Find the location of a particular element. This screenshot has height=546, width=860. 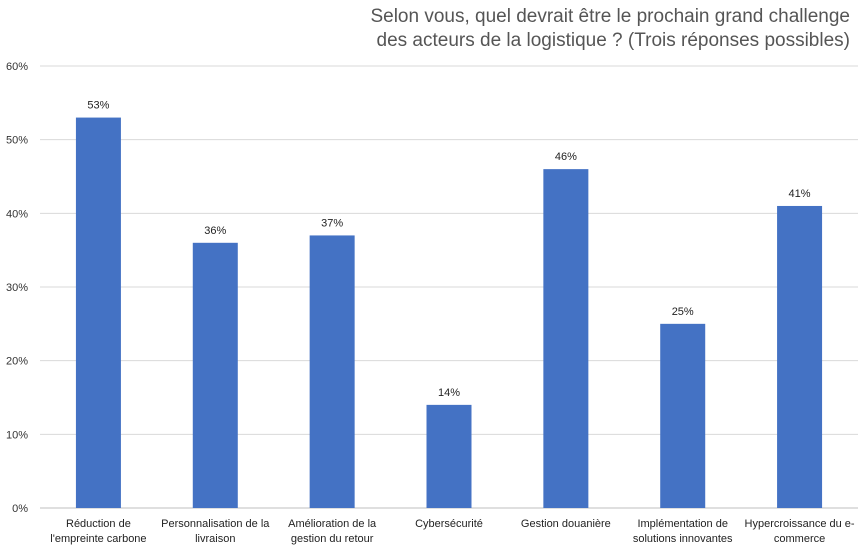

category-label: Réduction de is located at coordinates (98, 524).